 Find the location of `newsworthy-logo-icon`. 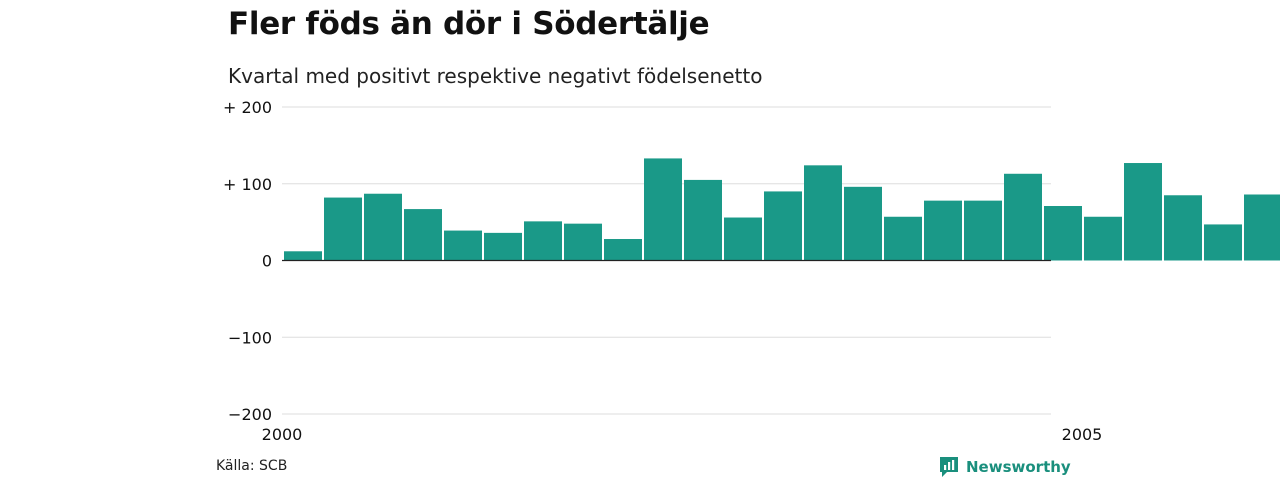

newsworthy-logo-icon is located at coordinates (949, 467).